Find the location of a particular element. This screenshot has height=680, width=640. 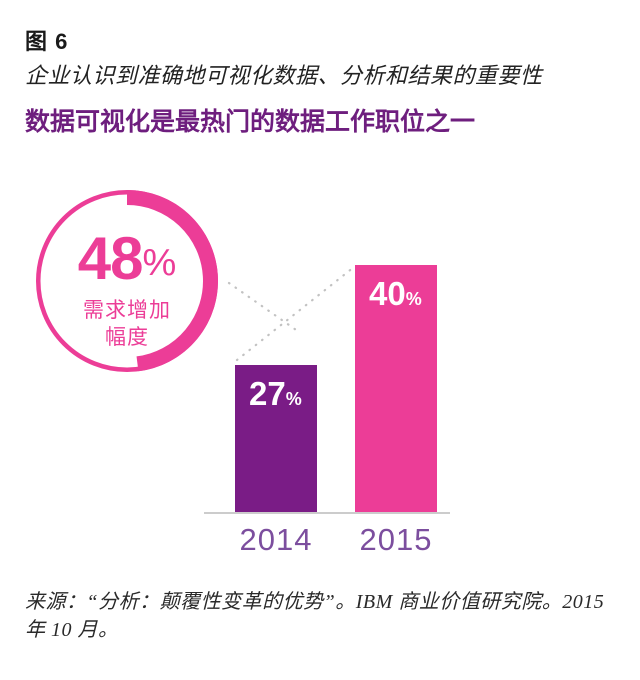

bar-2014: 27% is located at coordinates (276, 439).